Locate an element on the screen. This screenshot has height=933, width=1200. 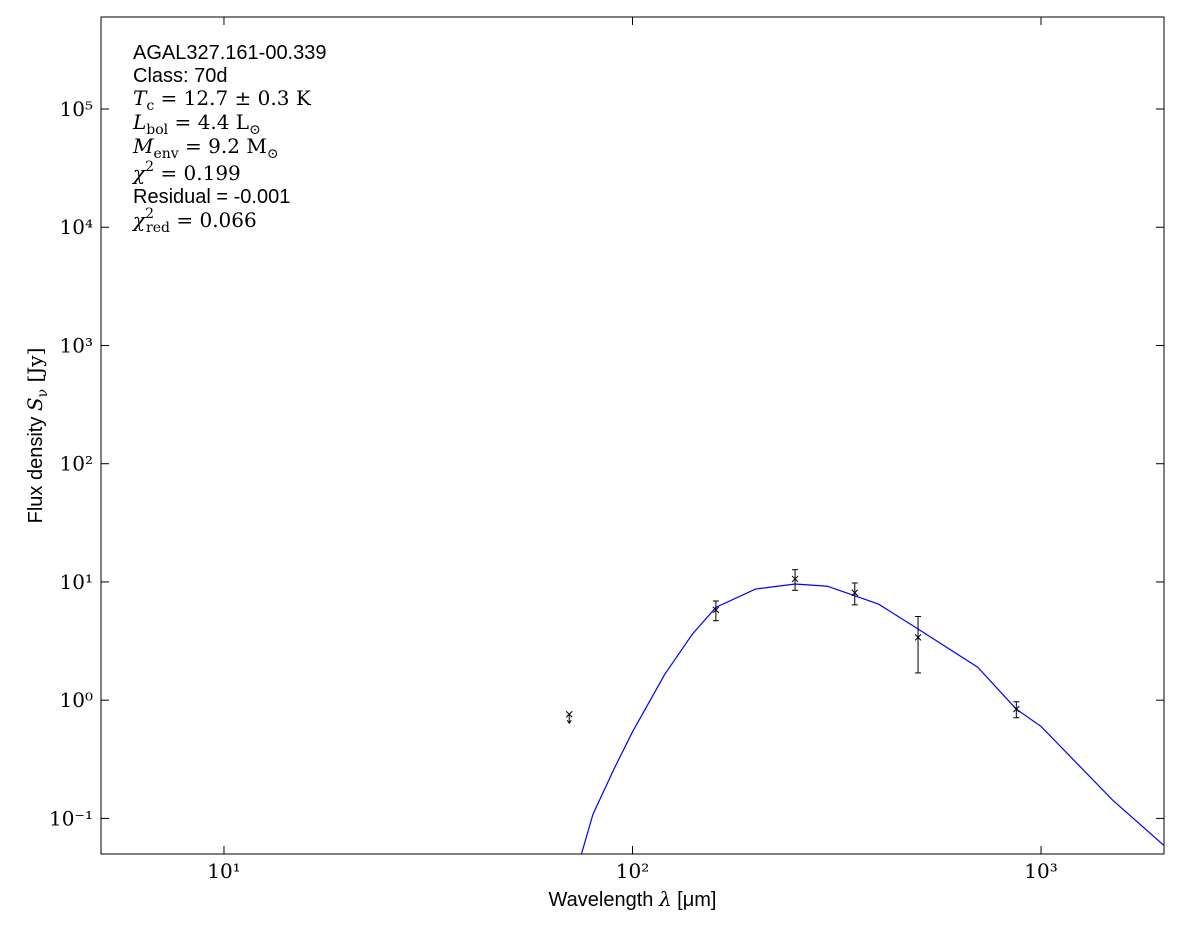
annotation-text: = 9.2 M is located at coordinates (223, 146).